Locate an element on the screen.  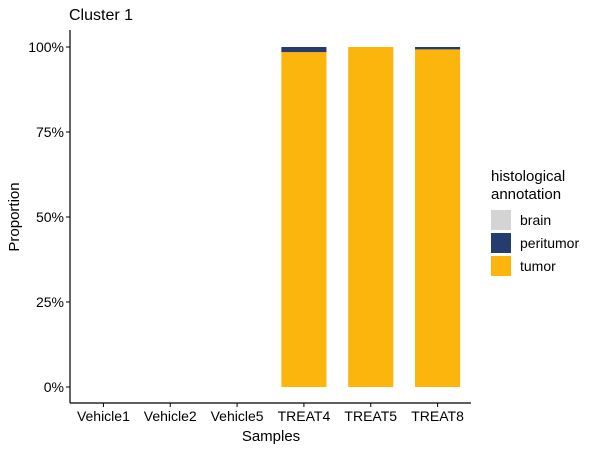
legend-label: brain is located at coordinates (536, 219).